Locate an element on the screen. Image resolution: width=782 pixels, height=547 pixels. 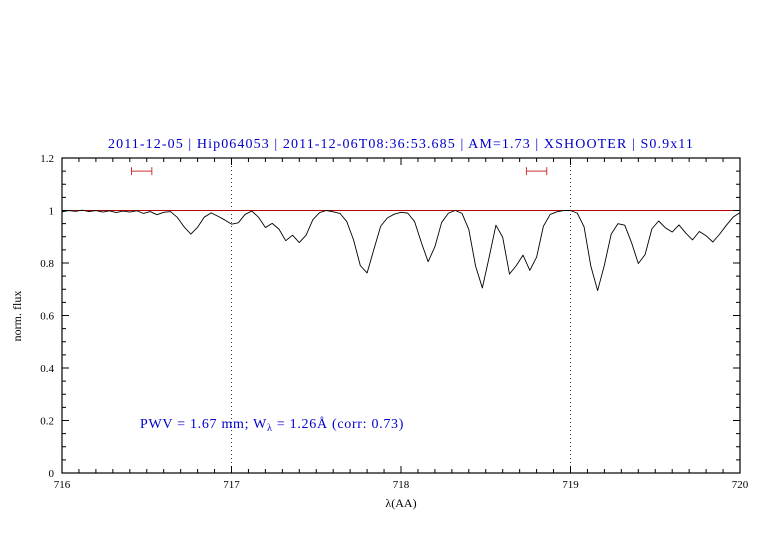
x-tick-label: 720 is located at coordinates (740, 485).